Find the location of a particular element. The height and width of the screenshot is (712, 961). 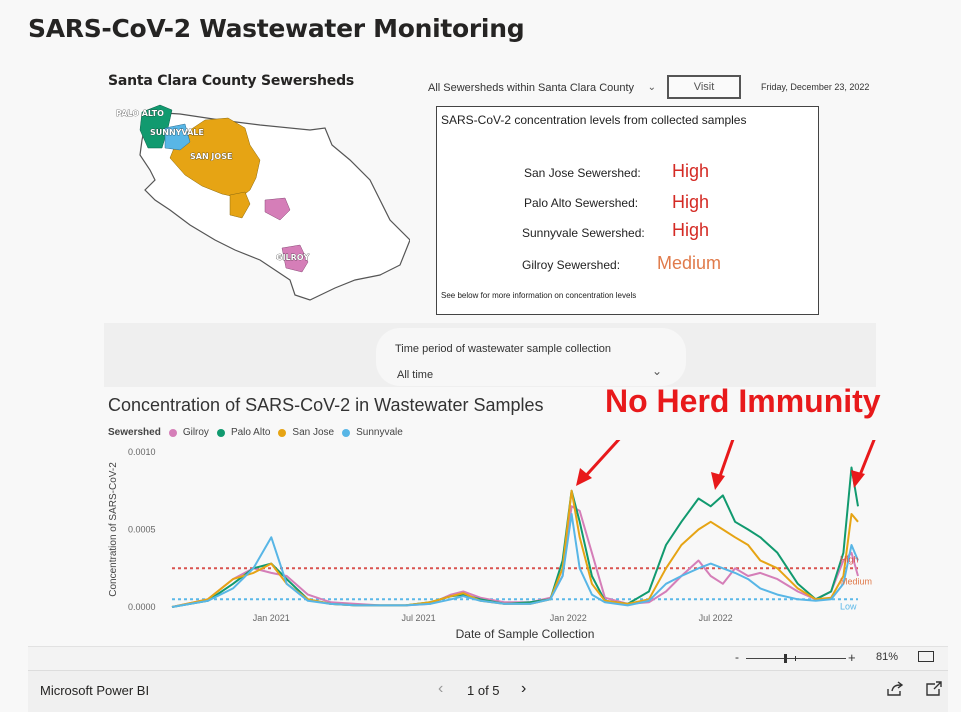

map-label-san-jose: SAN JOSE is located at coordinates (211, 156).